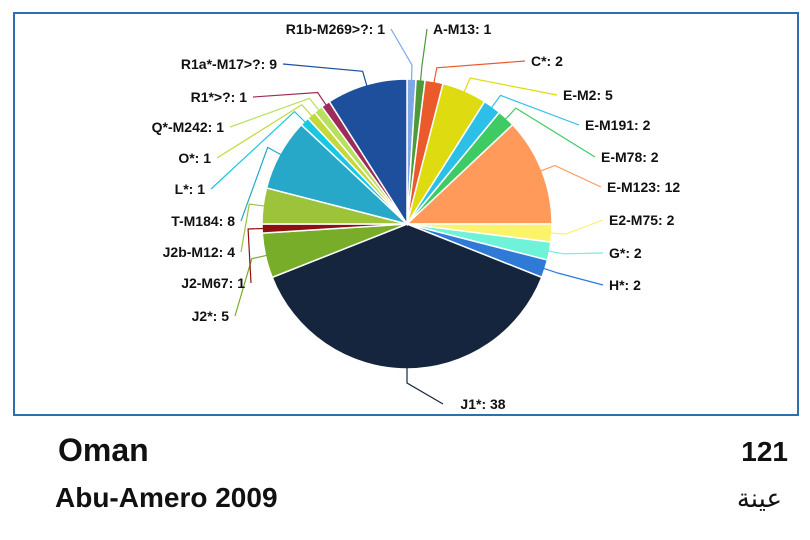 The height and width of the screenshot is (540, 810). Describe the element at coordinates (588, 95) in the screenshot. I see `slice-label: E-M2: 5` at that location.